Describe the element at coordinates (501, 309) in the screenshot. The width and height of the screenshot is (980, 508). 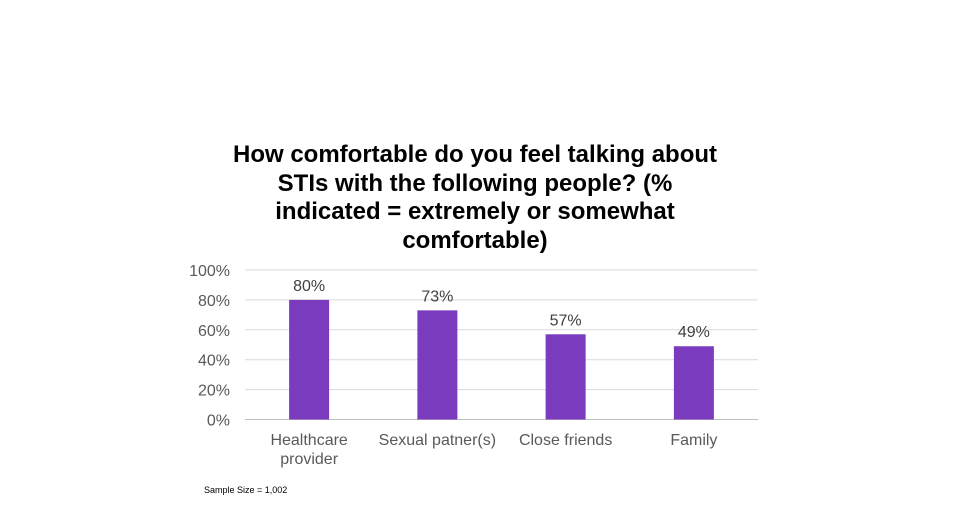
I see `data-labels: 80% 73% 57% 49%` at that location.